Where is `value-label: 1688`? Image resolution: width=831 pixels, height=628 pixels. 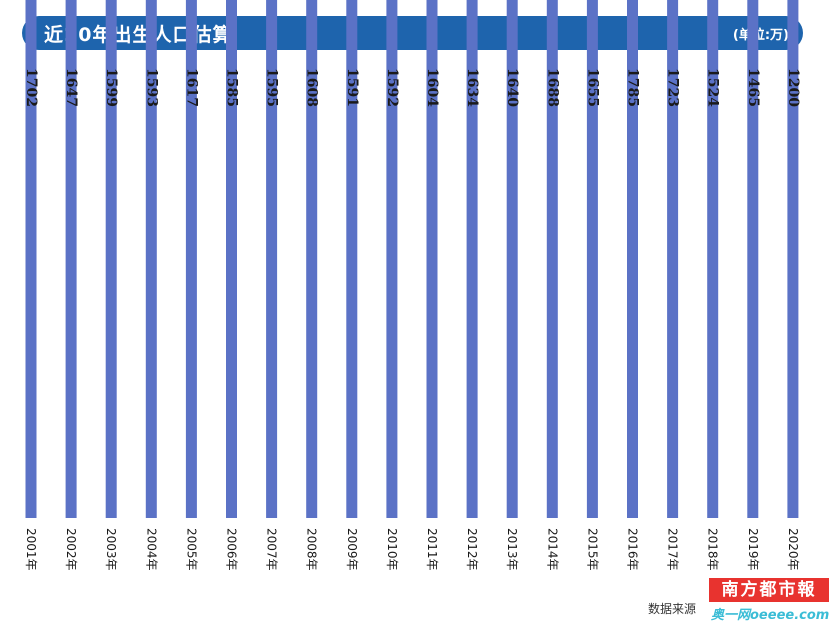
value-label: 1688 is located at coordinates (552, 87).